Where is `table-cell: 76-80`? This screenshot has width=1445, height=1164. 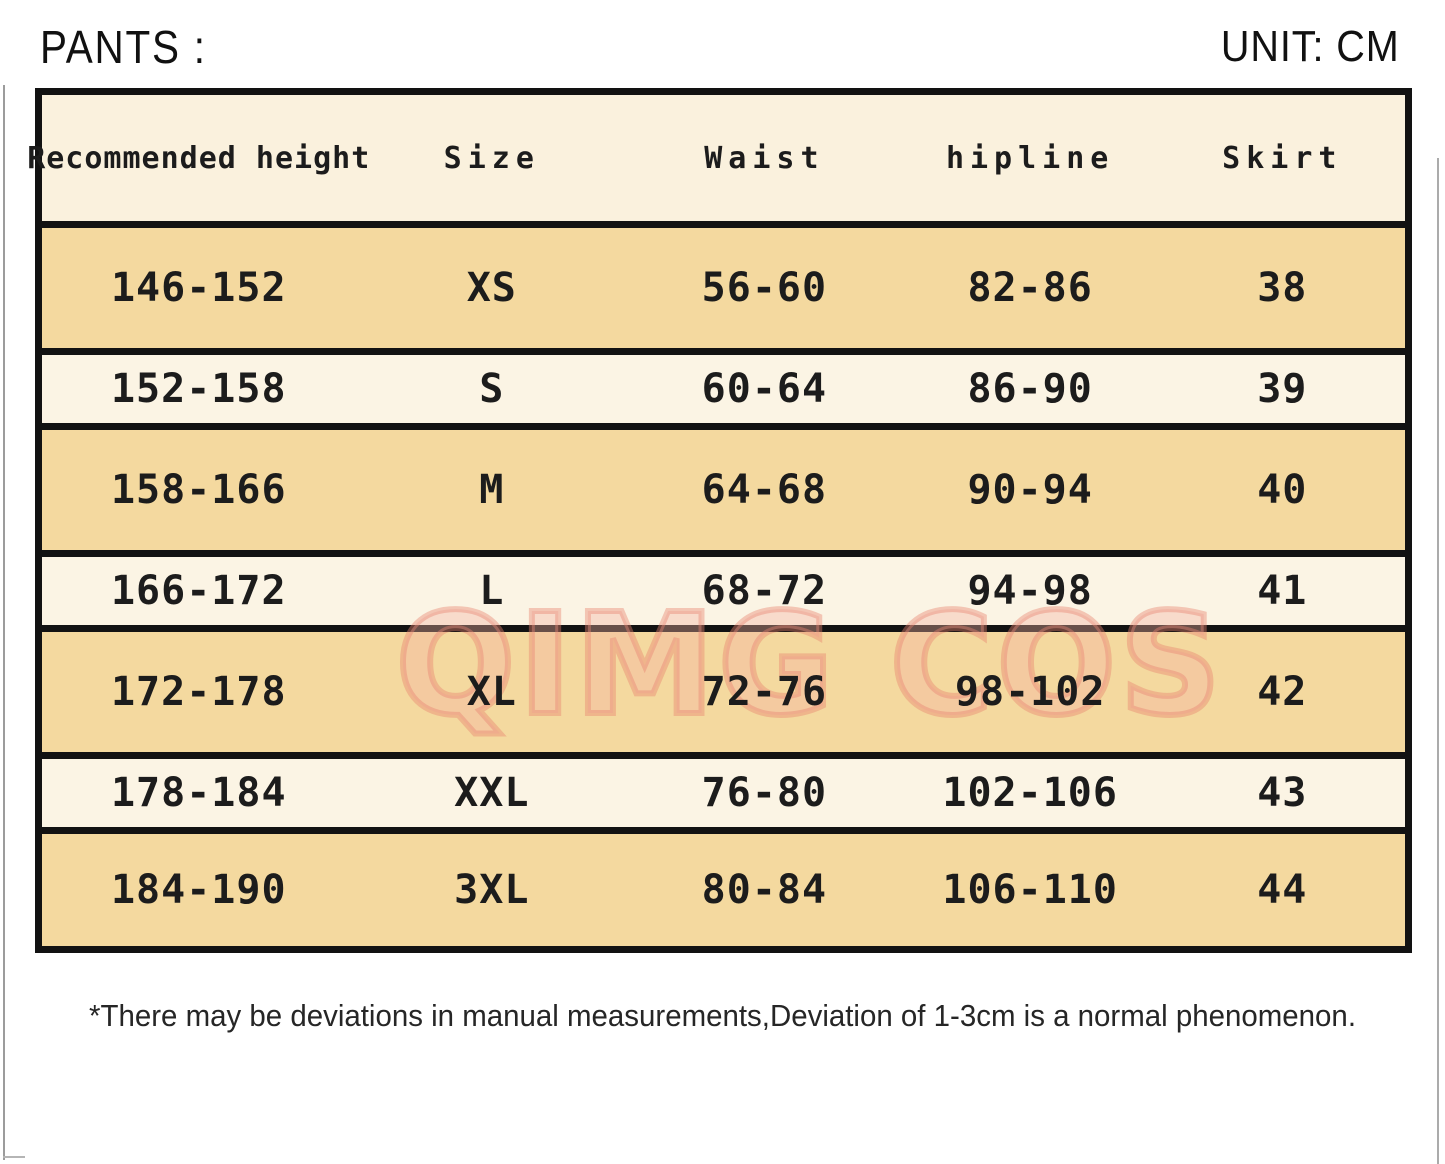 table-cell: 76-80 is located at coordinates (764, 793).